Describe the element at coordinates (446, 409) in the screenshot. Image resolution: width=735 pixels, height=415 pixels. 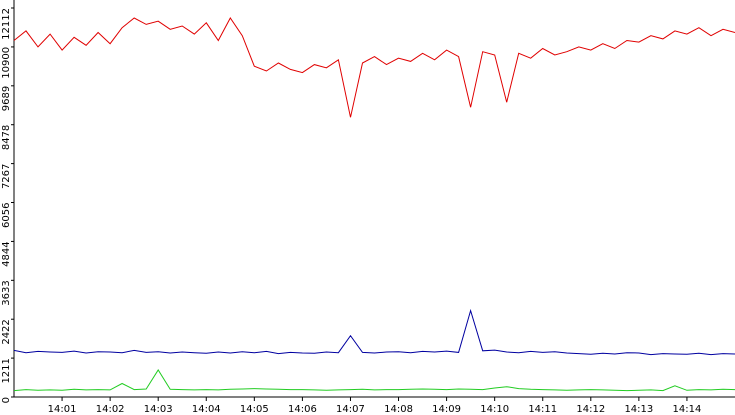
I see `x-tick-label: 14:09` at that location.